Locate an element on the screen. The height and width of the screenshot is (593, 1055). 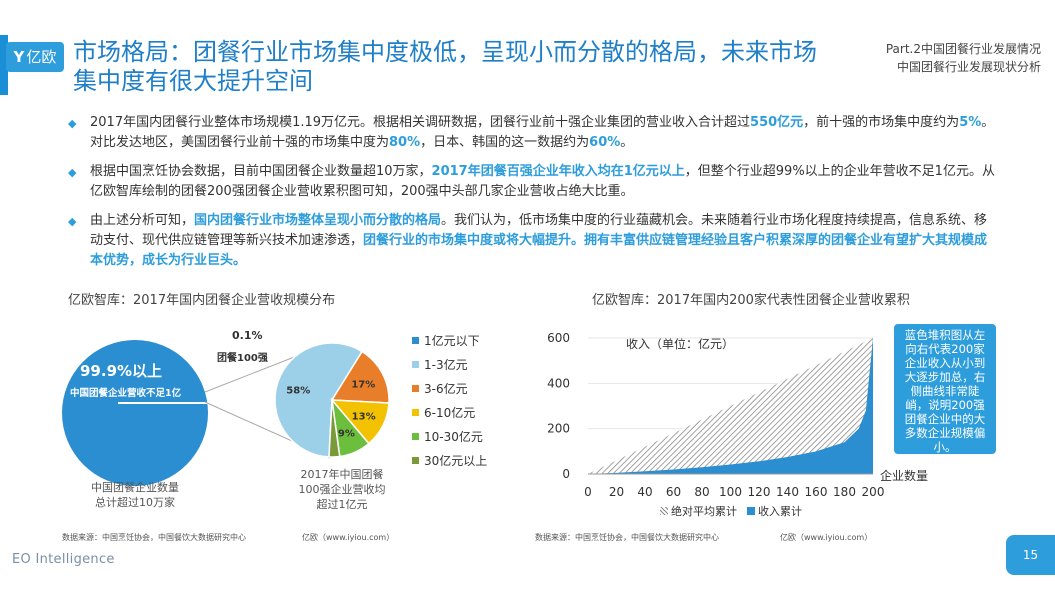
revenue-cumulative-area is located at coordinates (730, 406).